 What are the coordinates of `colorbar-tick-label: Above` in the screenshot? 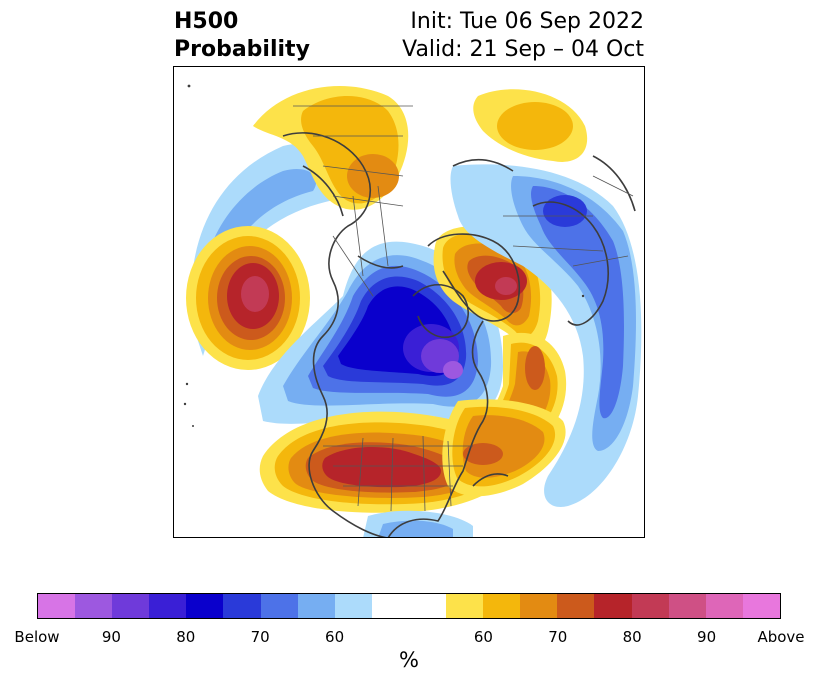 It's located at (781, 637).